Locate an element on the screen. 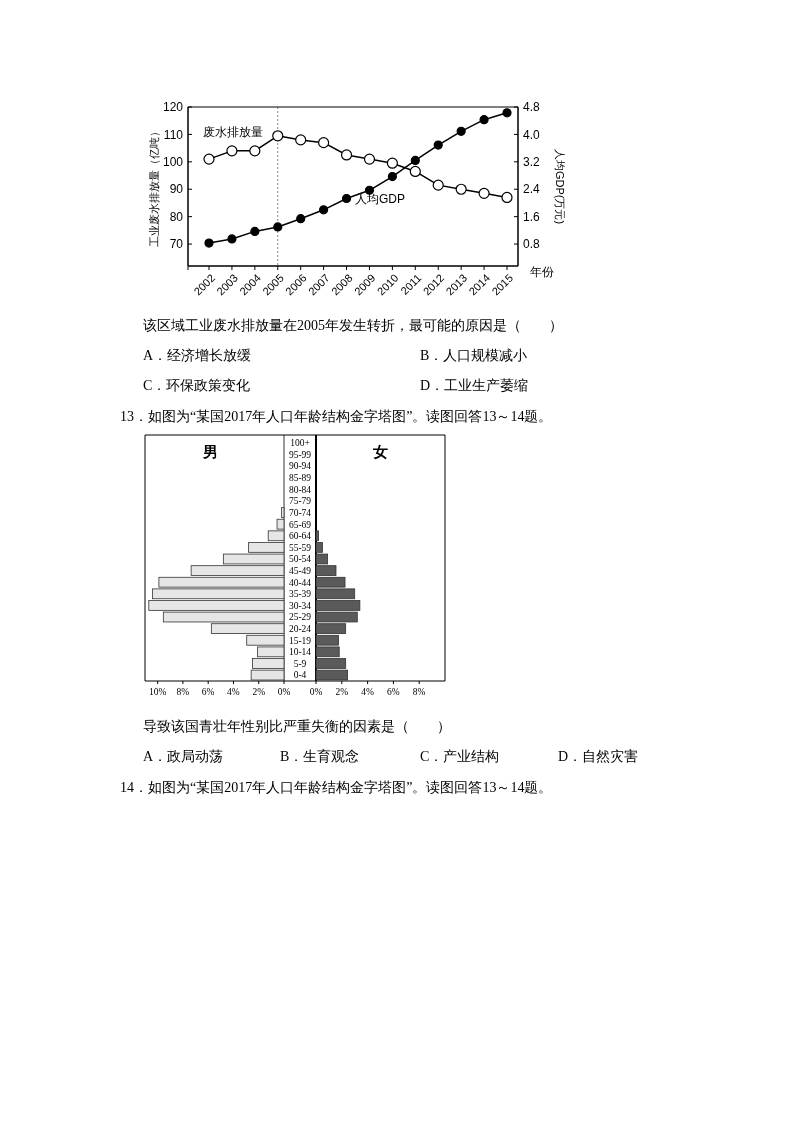 The width and height of the screenshot is (800, 1132). text: D．自然灾害 is located at coordinates (598, 756).